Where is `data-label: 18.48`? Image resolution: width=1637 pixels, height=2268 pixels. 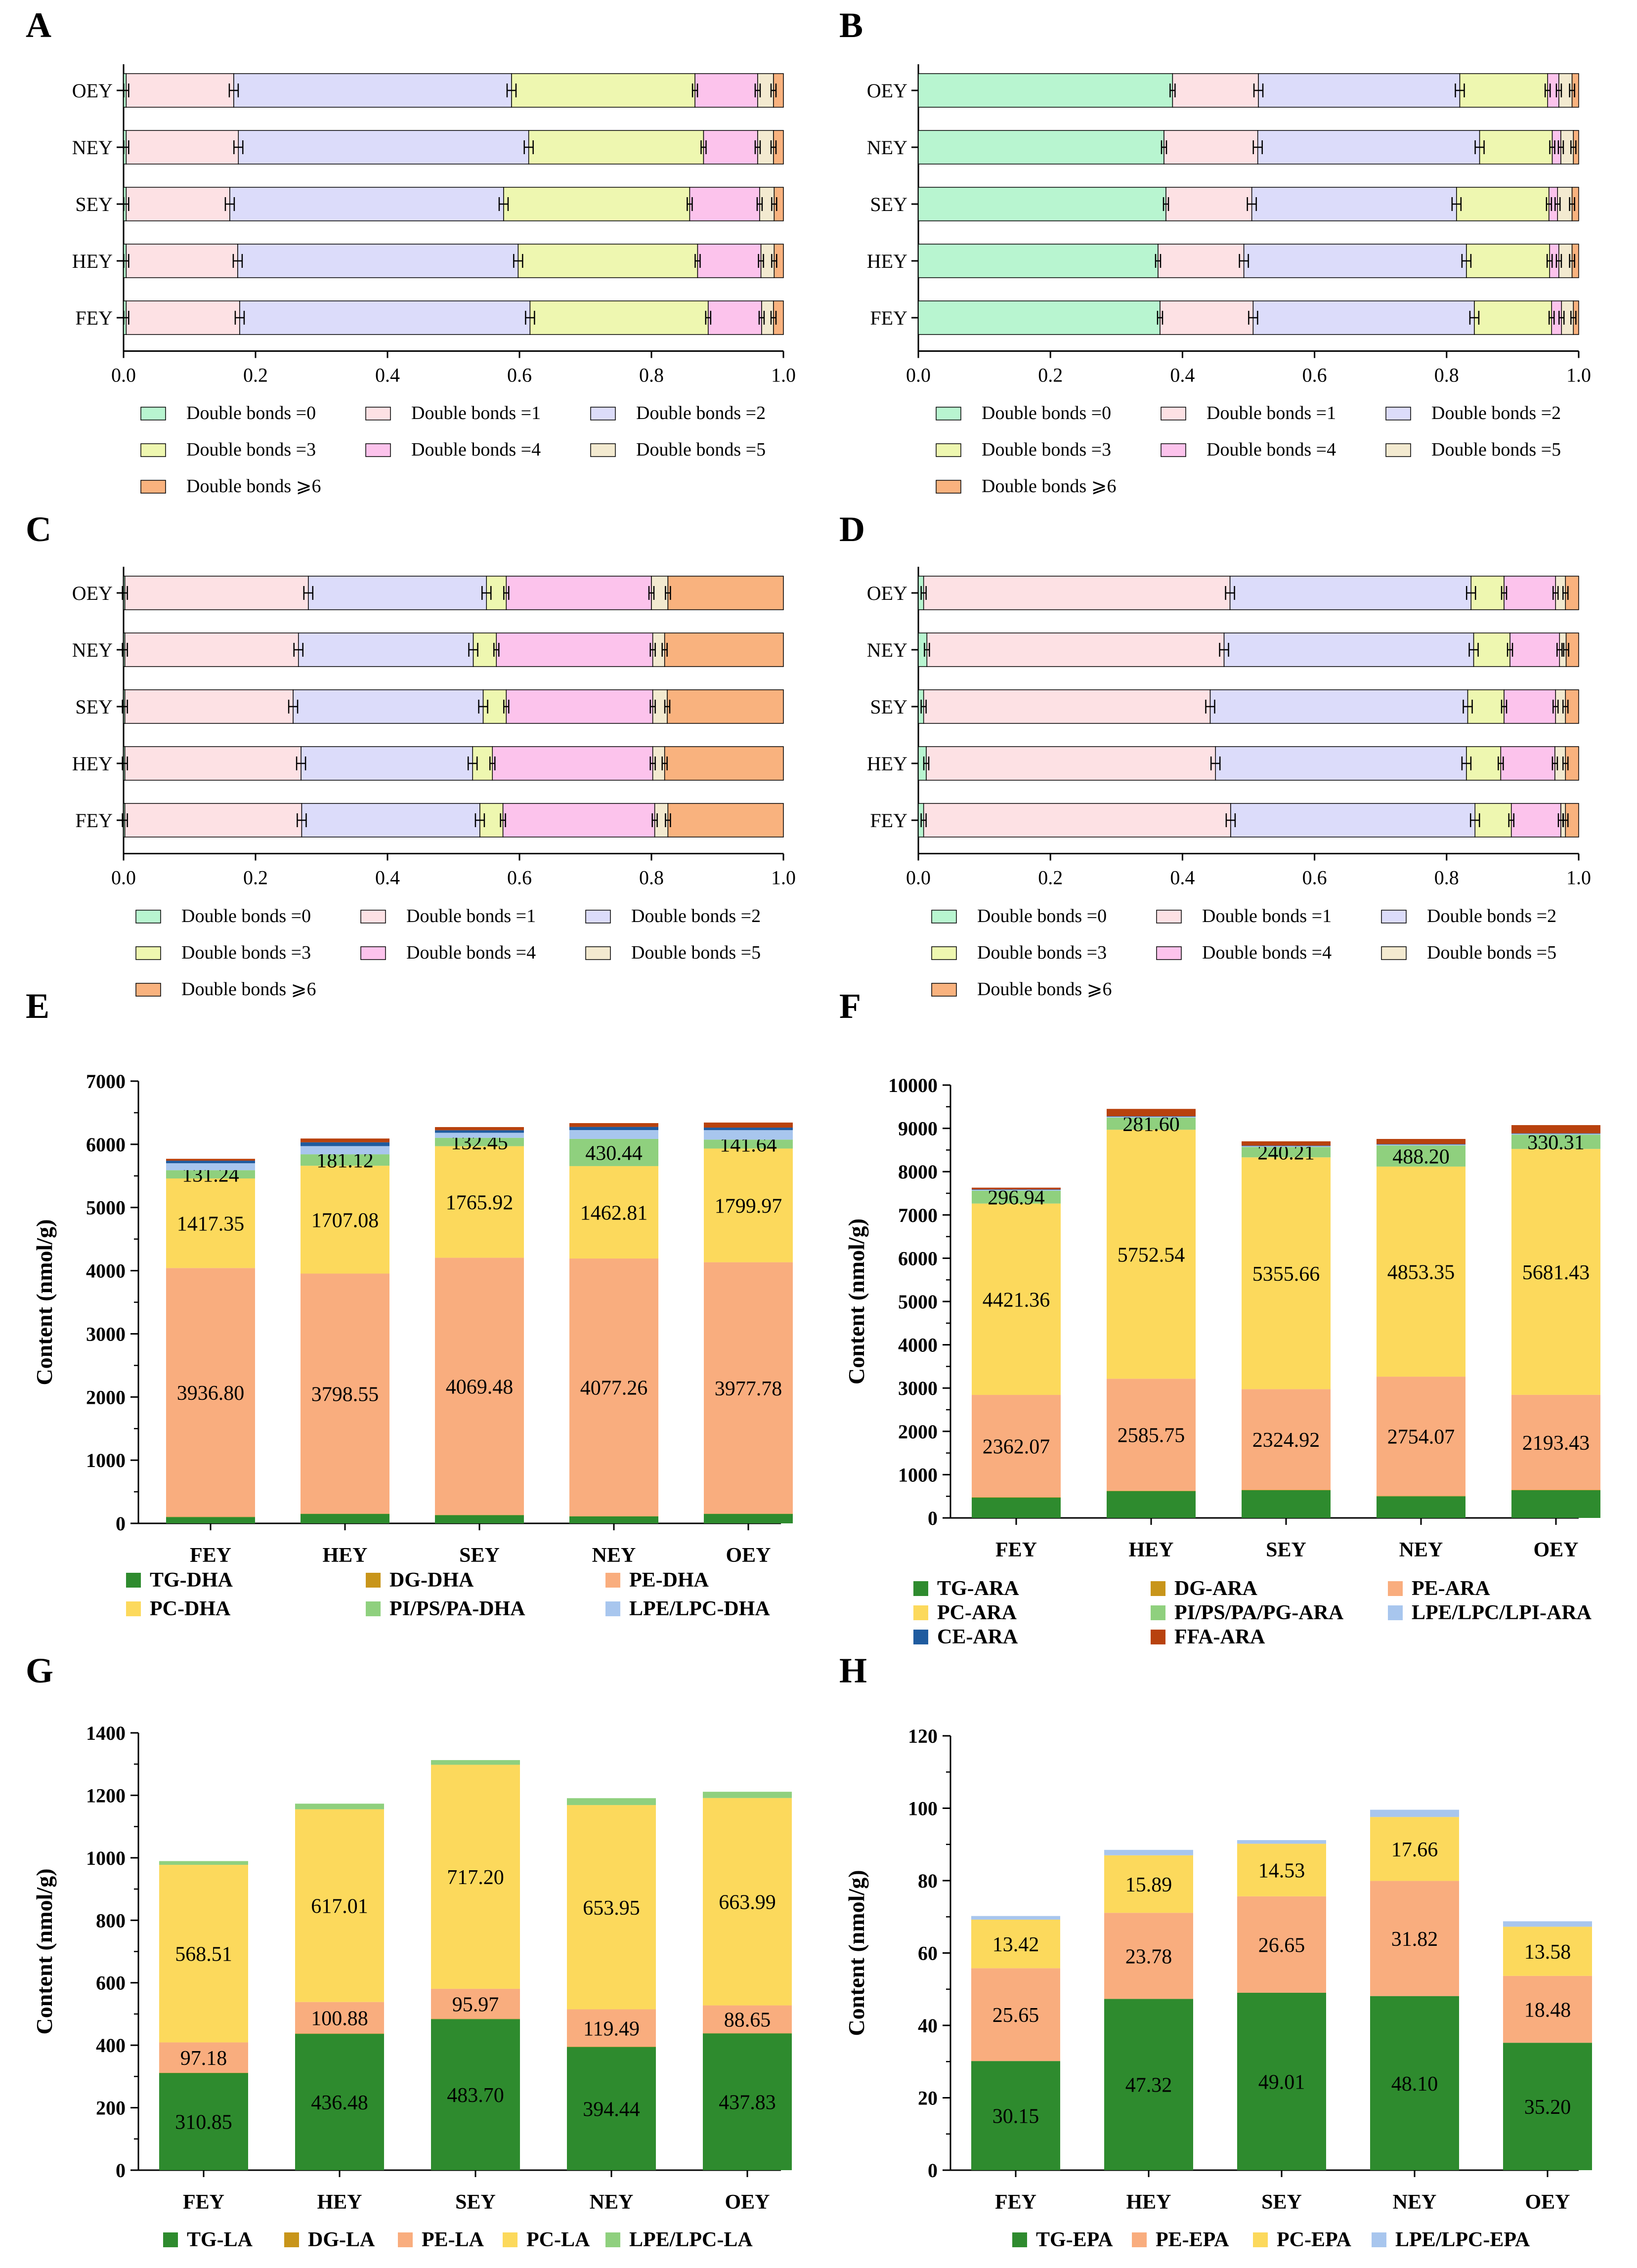 data-label: 18.48 is located at coordinates (1547, 2010).